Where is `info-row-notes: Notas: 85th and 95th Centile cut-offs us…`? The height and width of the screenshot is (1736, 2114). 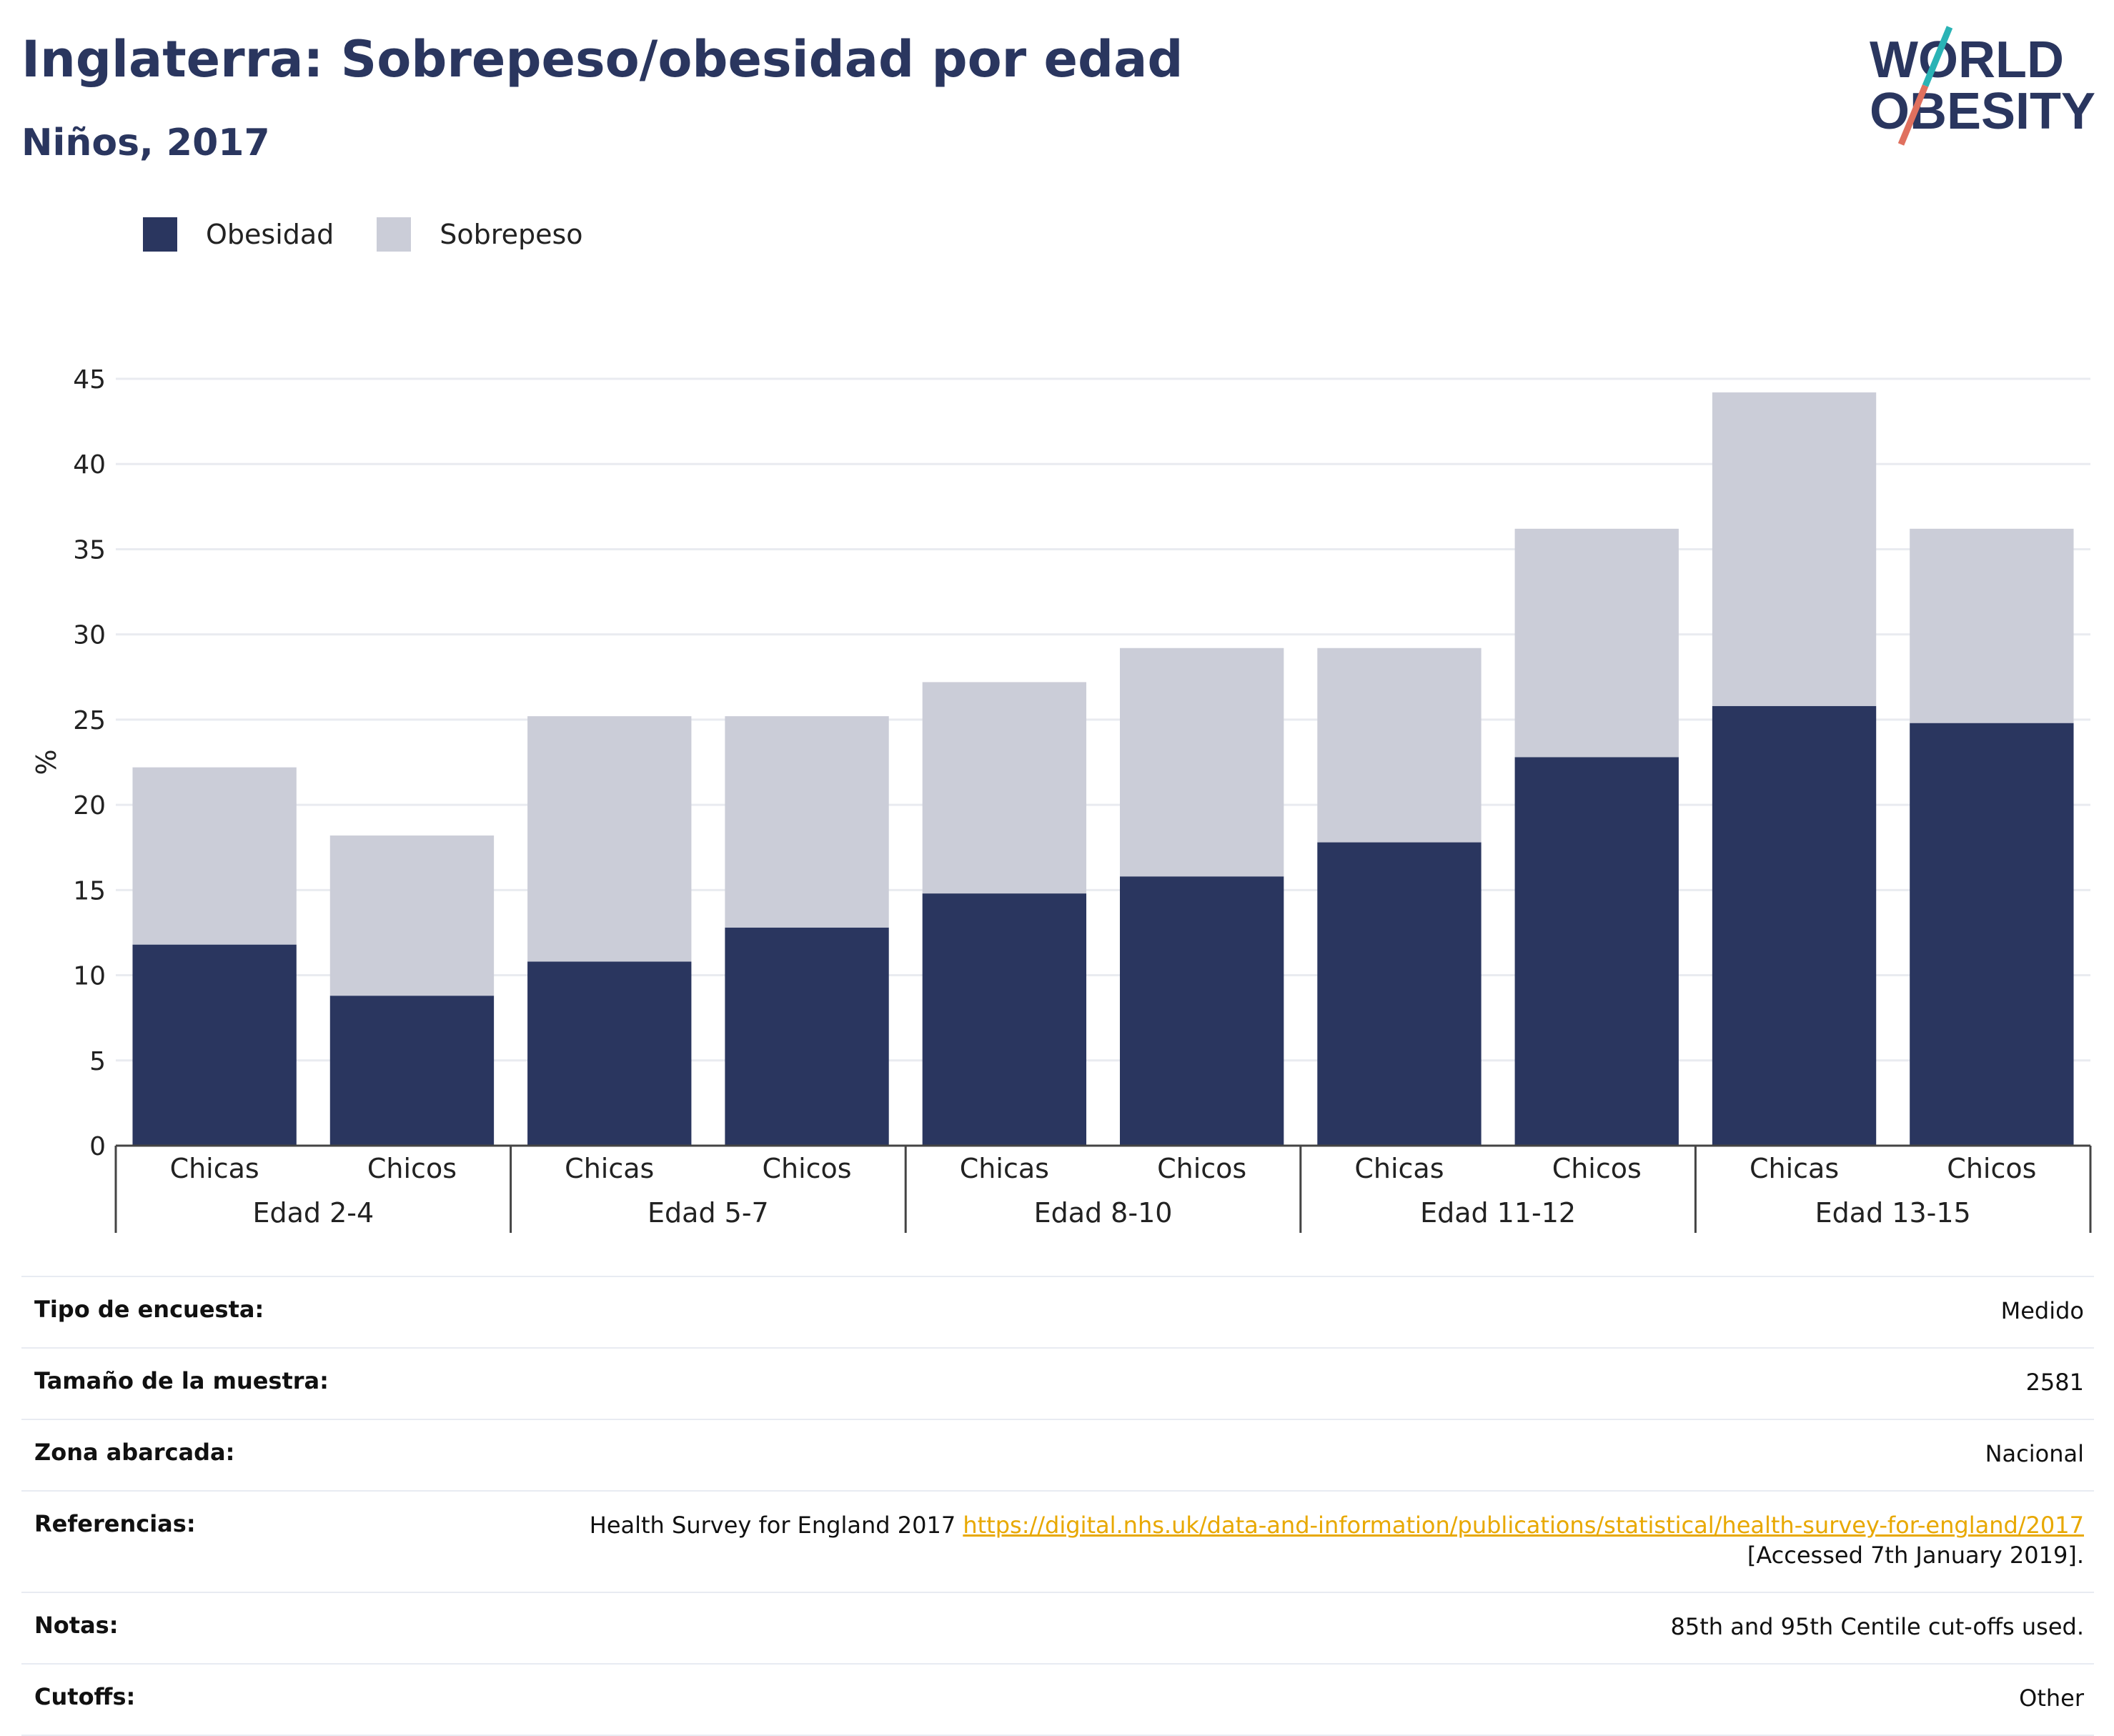 info-row-notes: Notas: 85th and 95th Centile cut-offs us… is located at coordinates (1057, 1627).